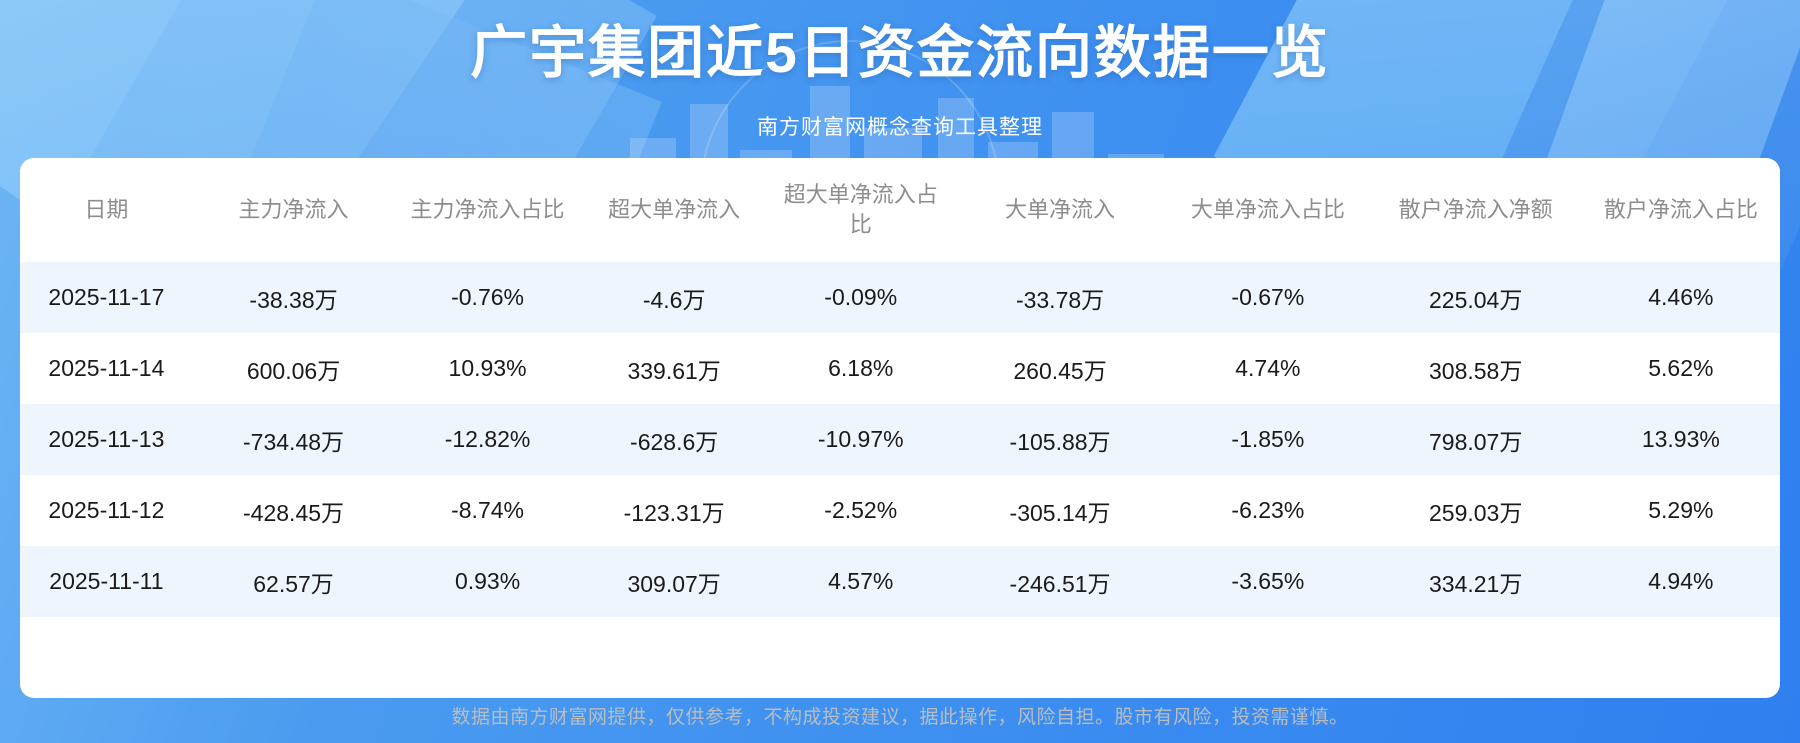 The height and width of the screenshot is (743, 1800). What do you see at coordinates (861, 439) in the screenshot?
I see `cell-xl-pct: -10.97%` at bounding box center [861, 439].